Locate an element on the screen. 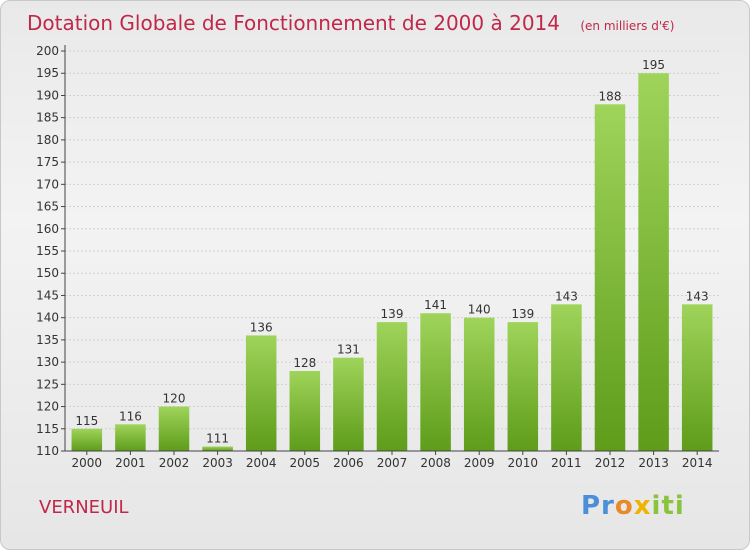 This screenshot has width=750, height=550. bar-value-label: 188 is located at coordinates (610, 96).